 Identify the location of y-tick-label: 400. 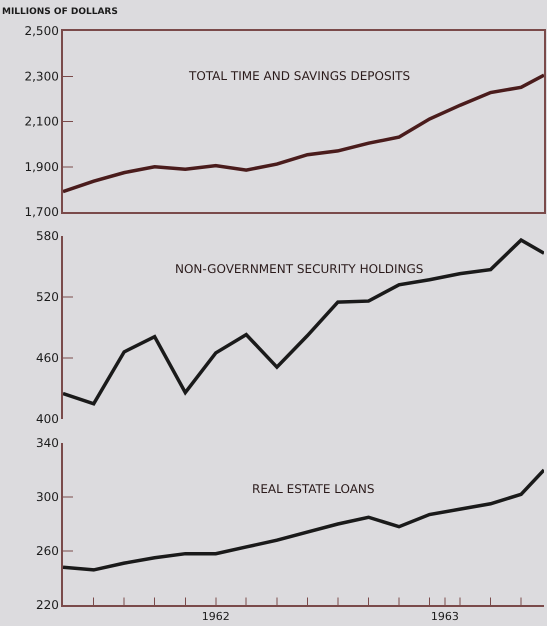
(47, 419).